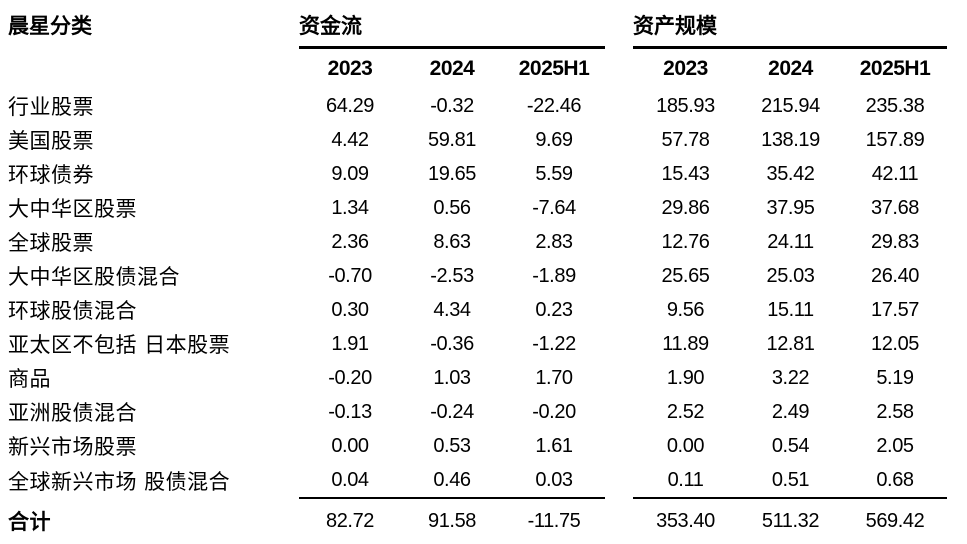  What do you see at coordinates (350, 105) in the screenshot?
I see `cell-value: 64.29` at bounding box center [350, 105].